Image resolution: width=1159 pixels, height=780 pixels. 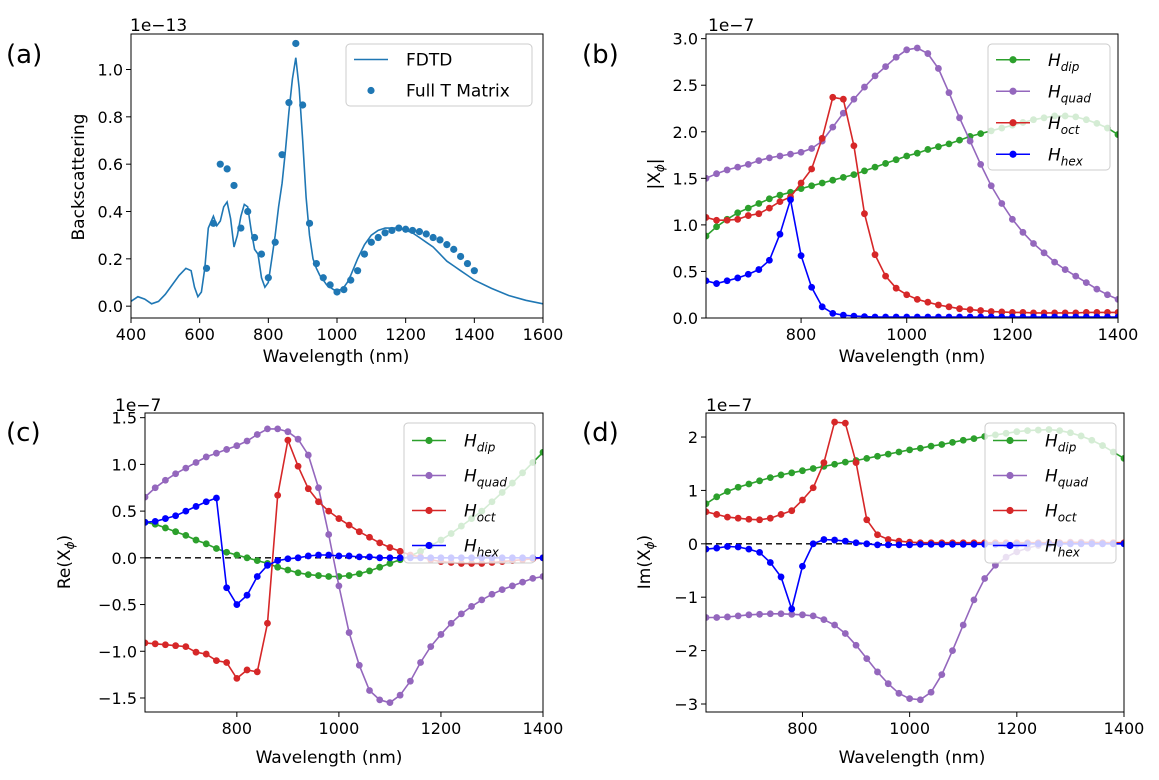 I want to click on xtick-label-c: 1200, so click(x=441, y=728).